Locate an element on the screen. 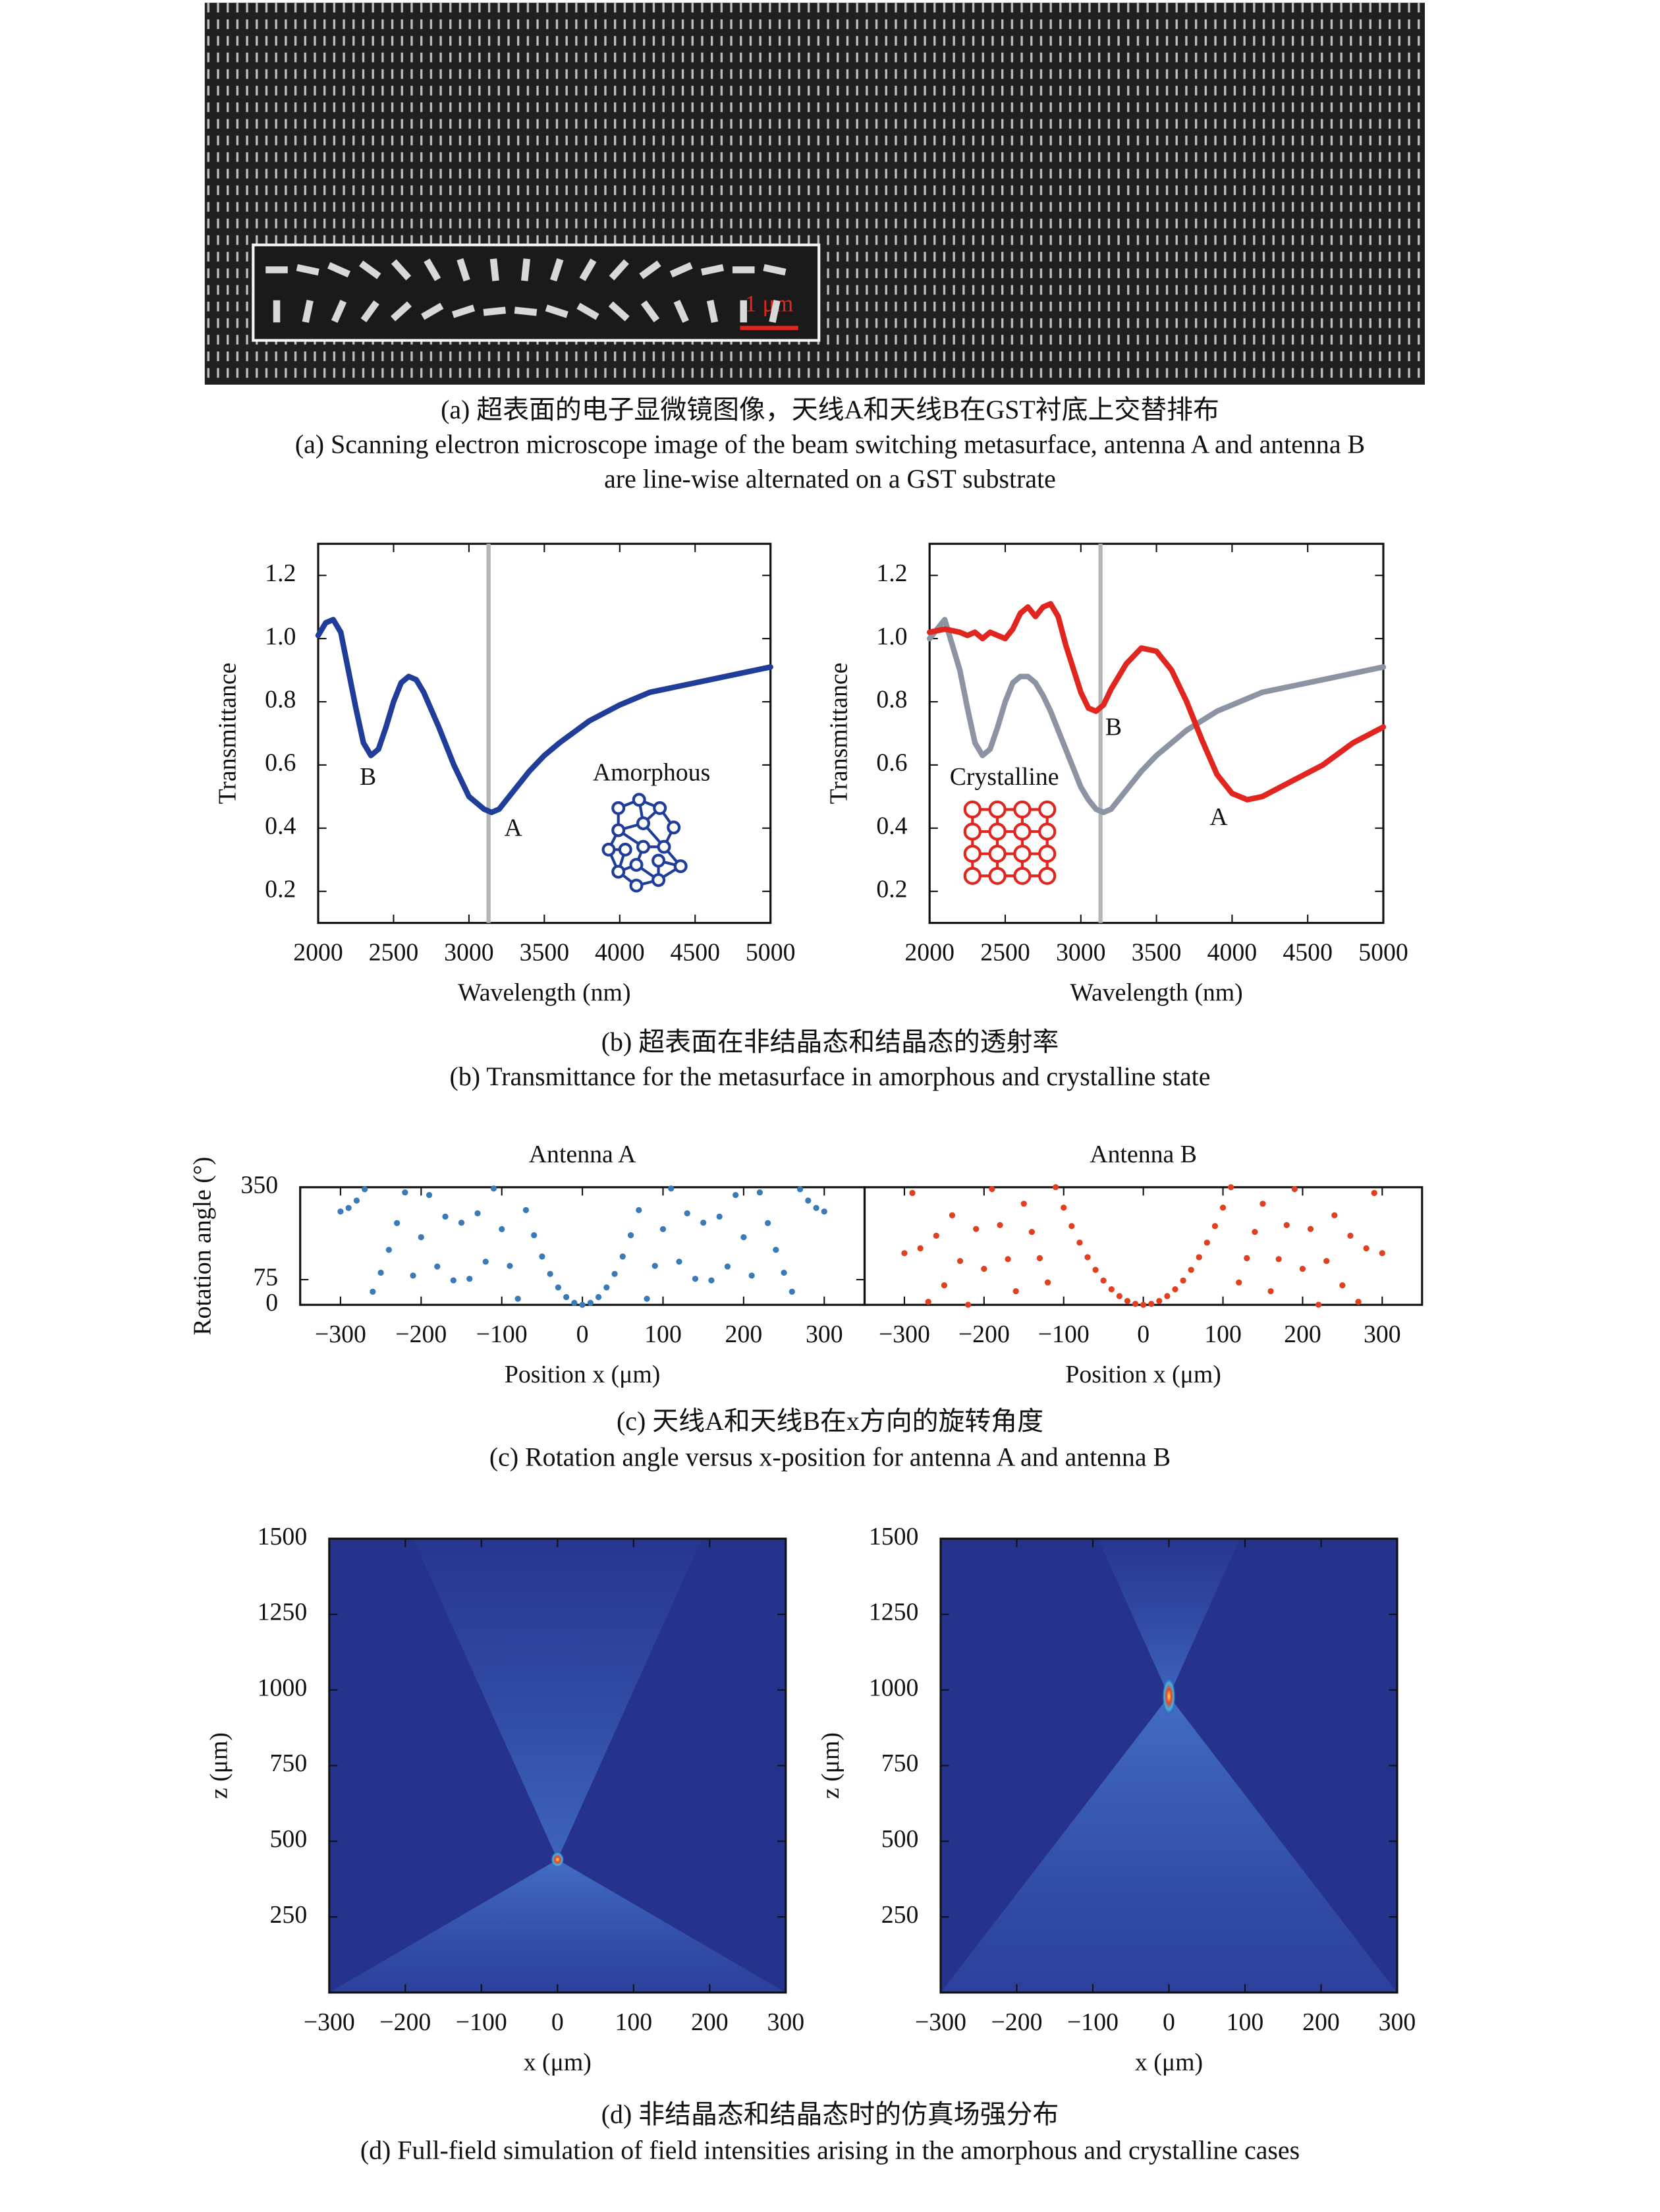 This screenshot has height=2212, width=1660. y-tick-label: 250 is located at coordinates (900, 1915).